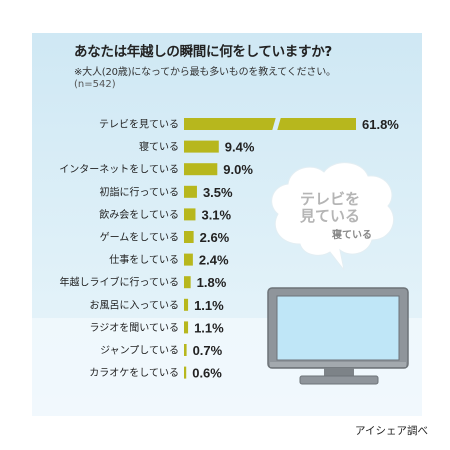 The width and height of the screenshot is (450, 450). Describe the element at coordinates (212, 282) in the screenshot. I see `value-label: 1.8%` at that location.